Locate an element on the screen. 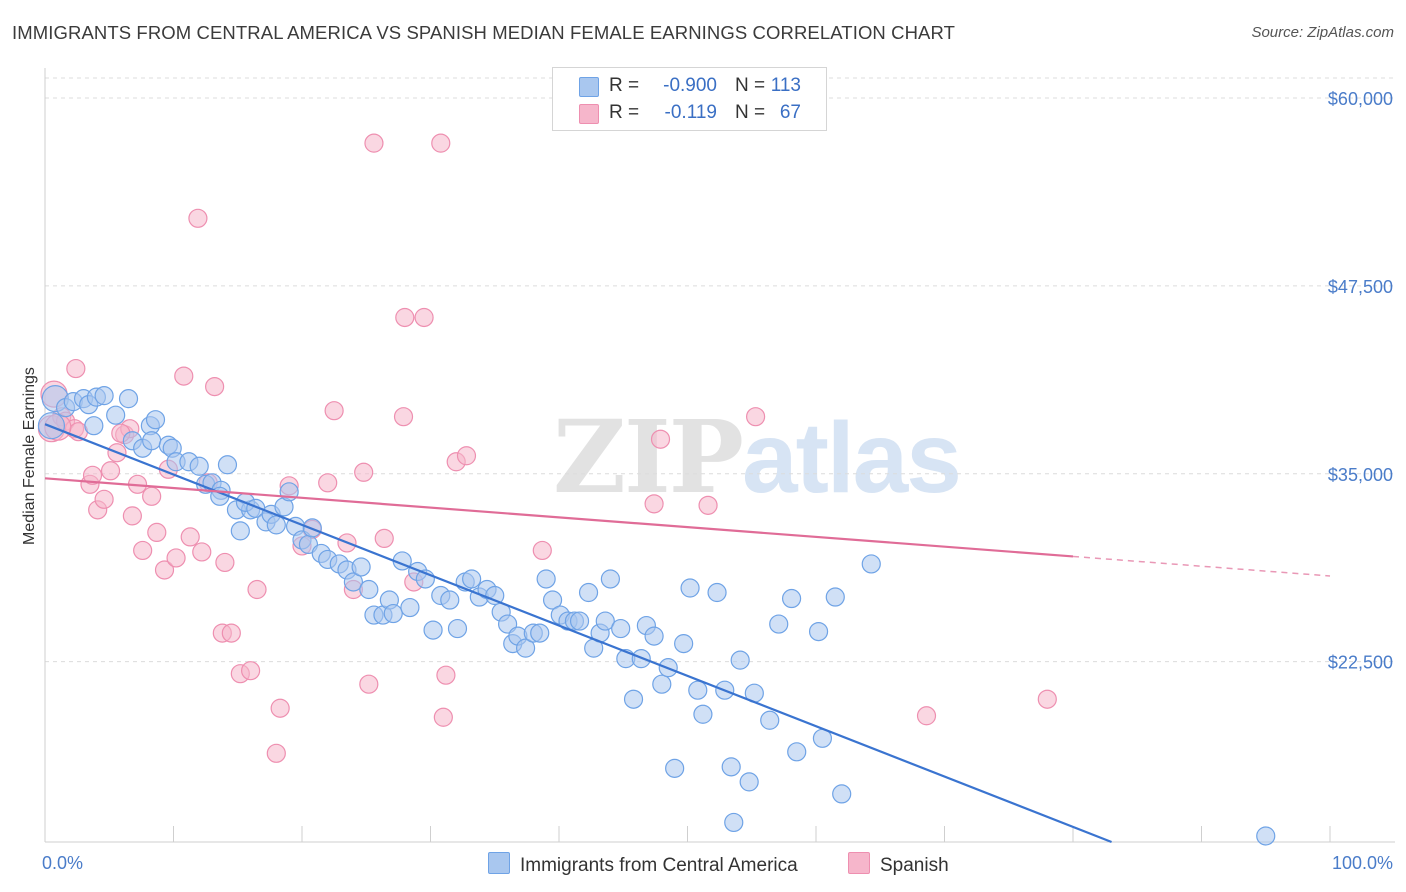 The image size is (1406, 892). bottom-legend-spanish: Spanish is located at coordinates (898, 864).